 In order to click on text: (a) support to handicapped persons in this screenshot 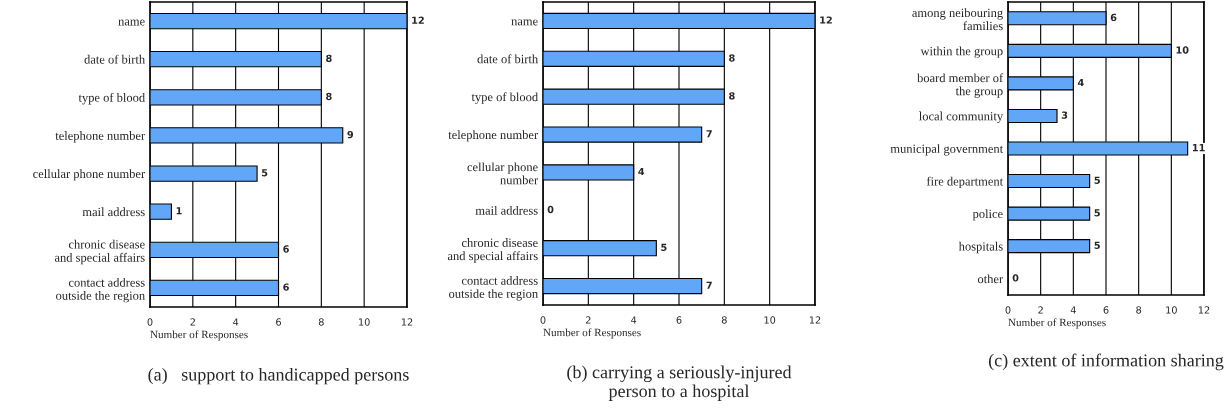, I will do `click(278, 376)`.